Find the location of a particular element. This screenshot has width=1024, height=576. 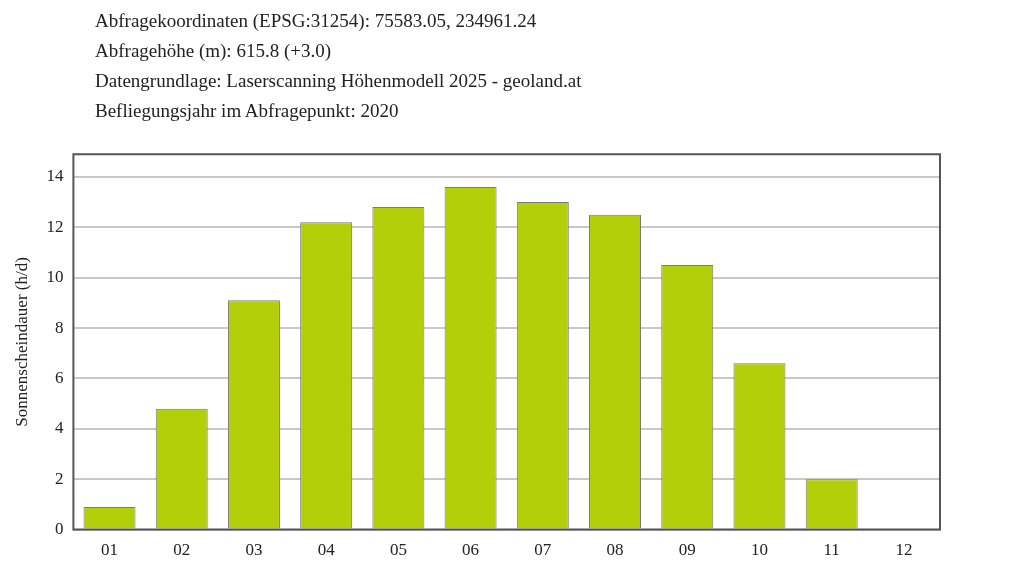

x-tick-label: 09 is located at coordinates (687, 550).